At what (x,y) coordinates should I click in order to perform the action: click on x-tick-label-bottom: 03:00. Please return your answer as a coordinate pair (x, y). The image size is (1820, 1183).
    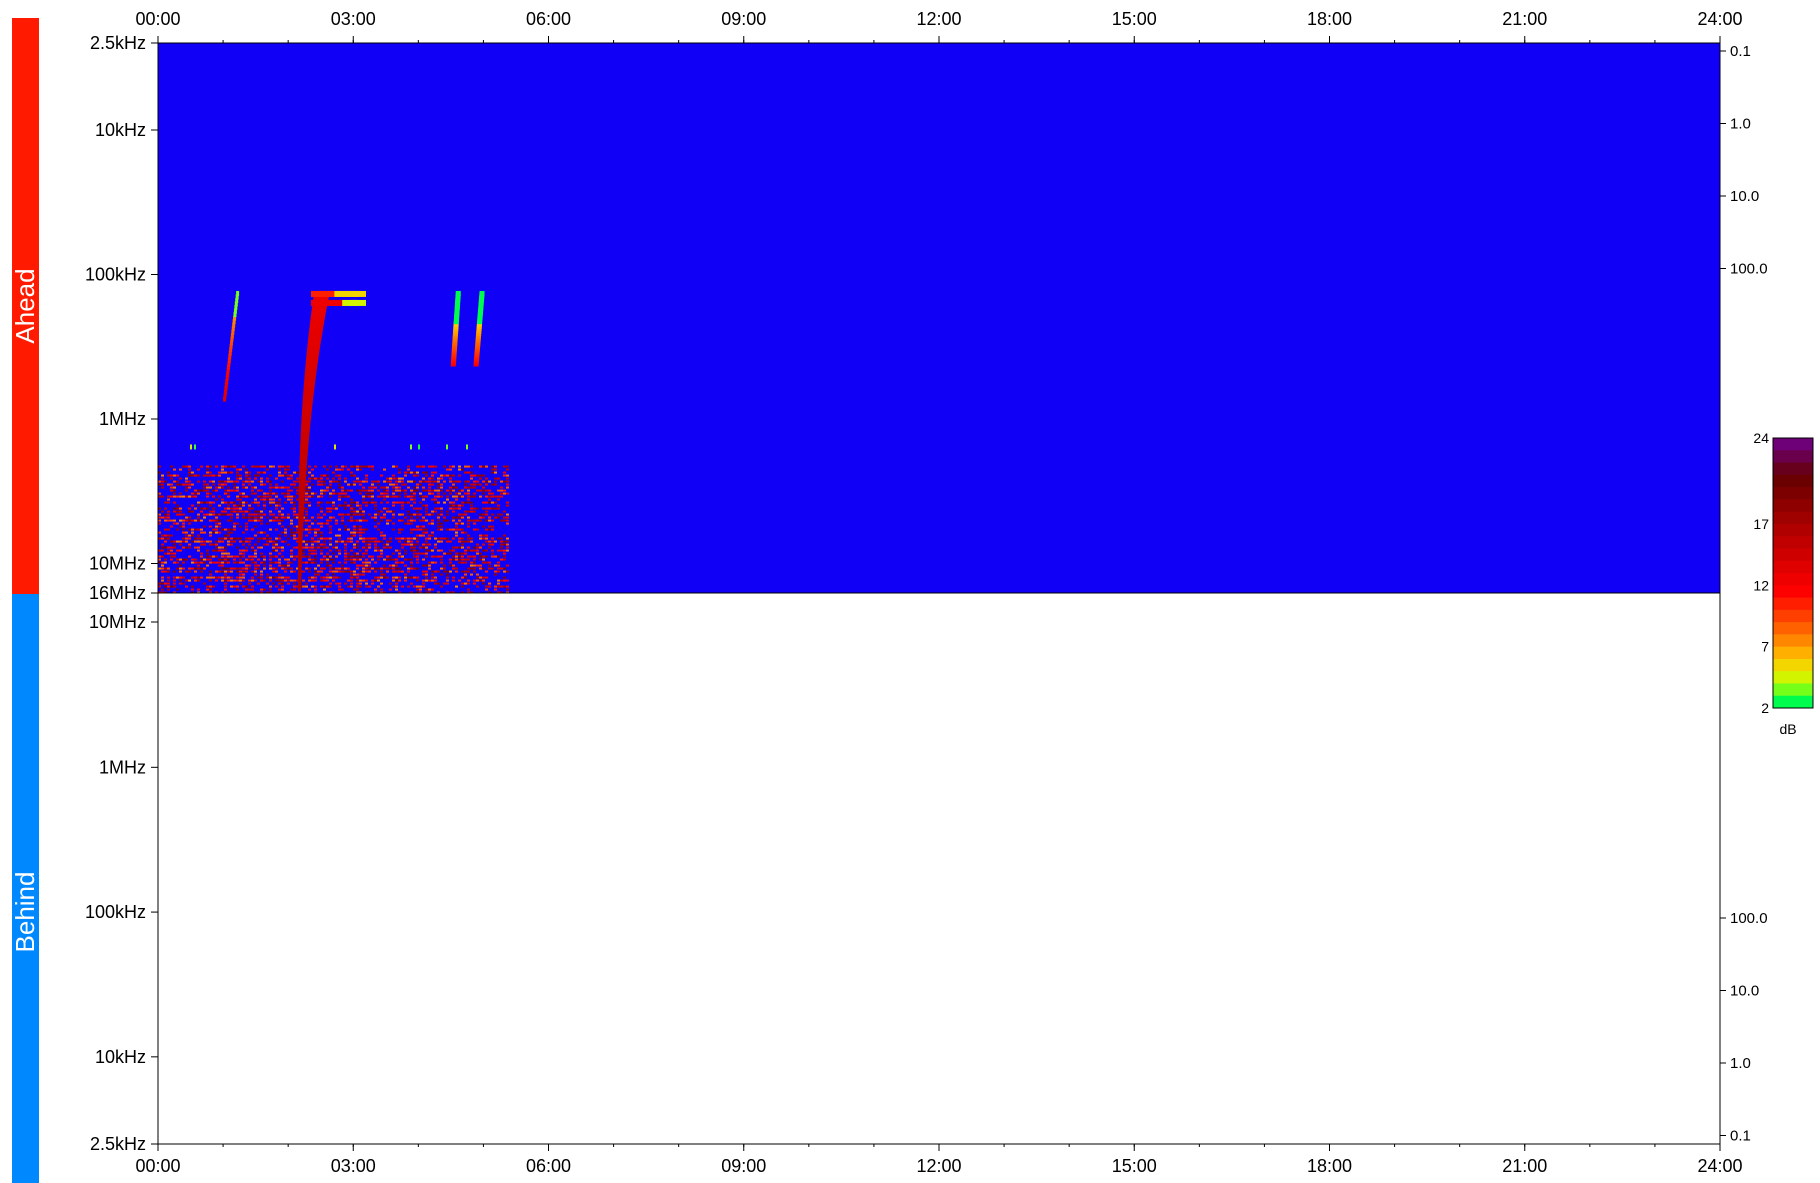
    Looking at the image, I should click on (353, 1166).